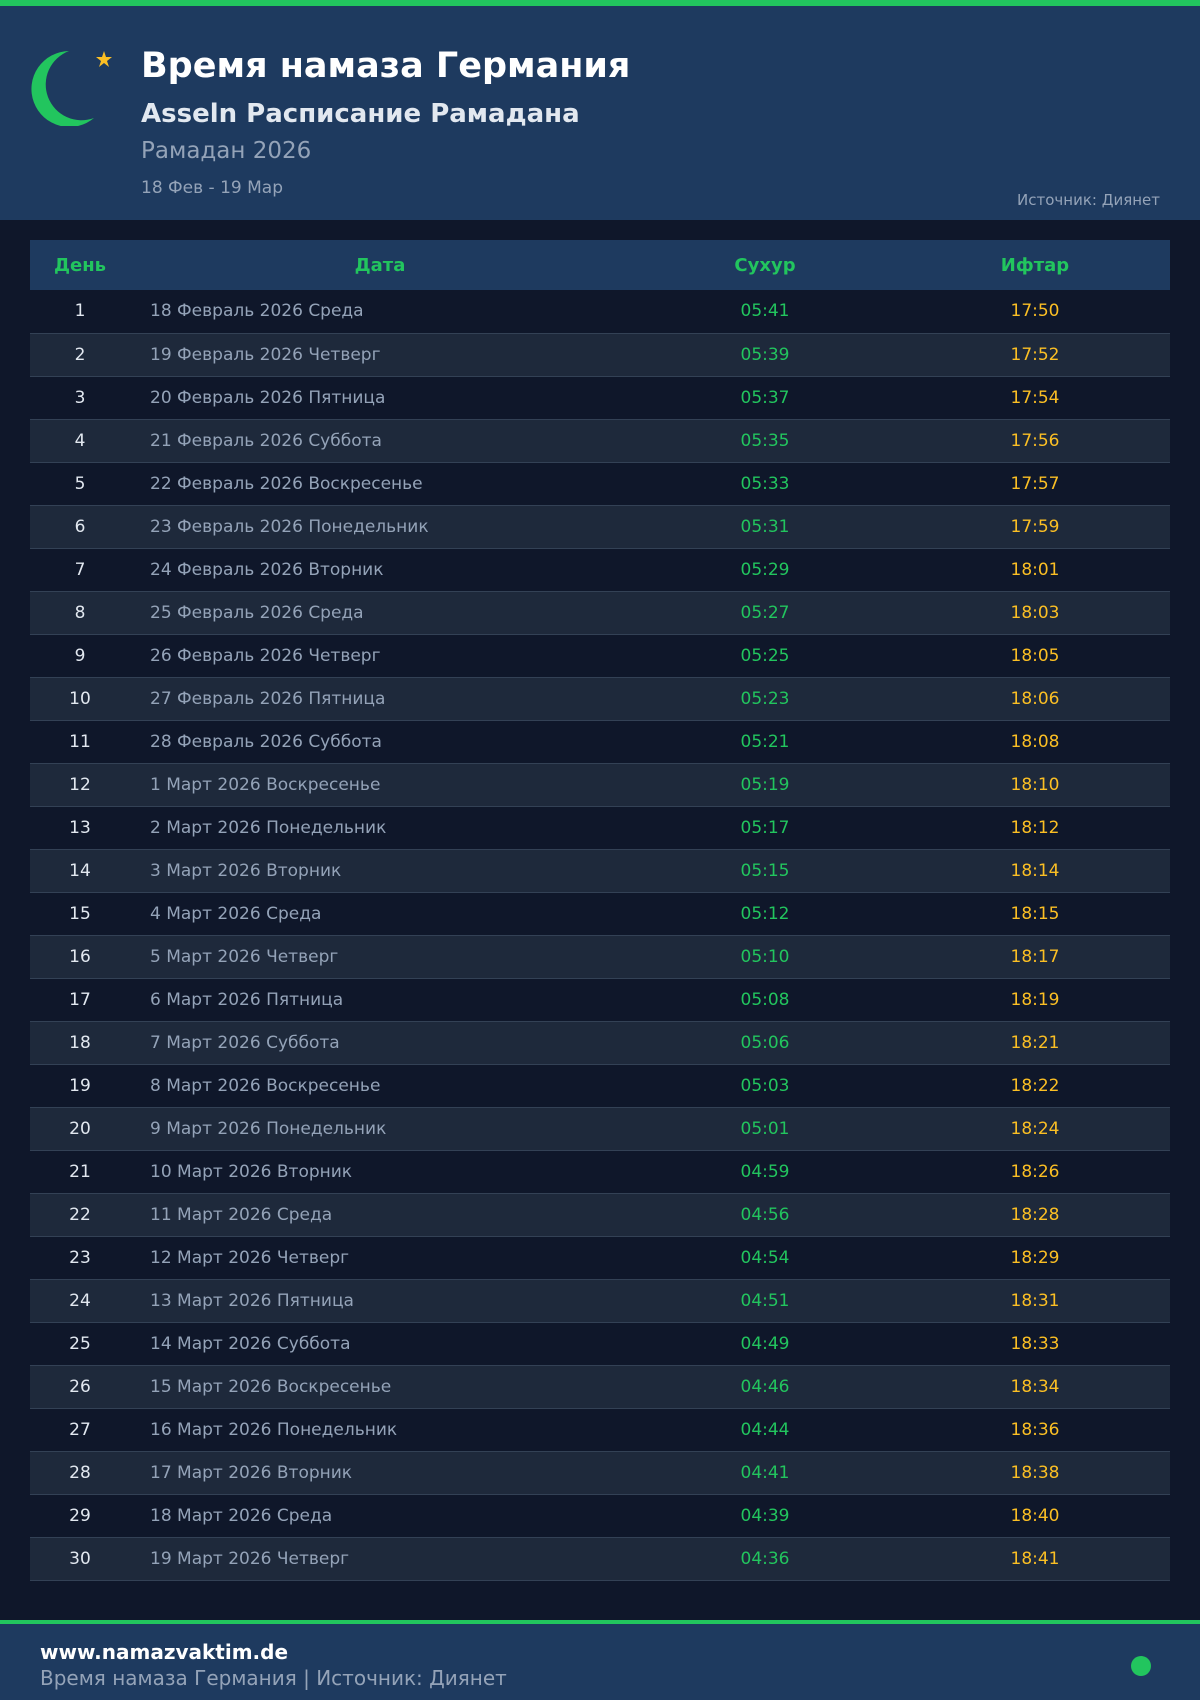 Image resolution: width=1200 pixels, height=1700 pixels. Describe the element at coordinates (80, 1387) in the screenshot. I see `day-cell: 26` at that location.